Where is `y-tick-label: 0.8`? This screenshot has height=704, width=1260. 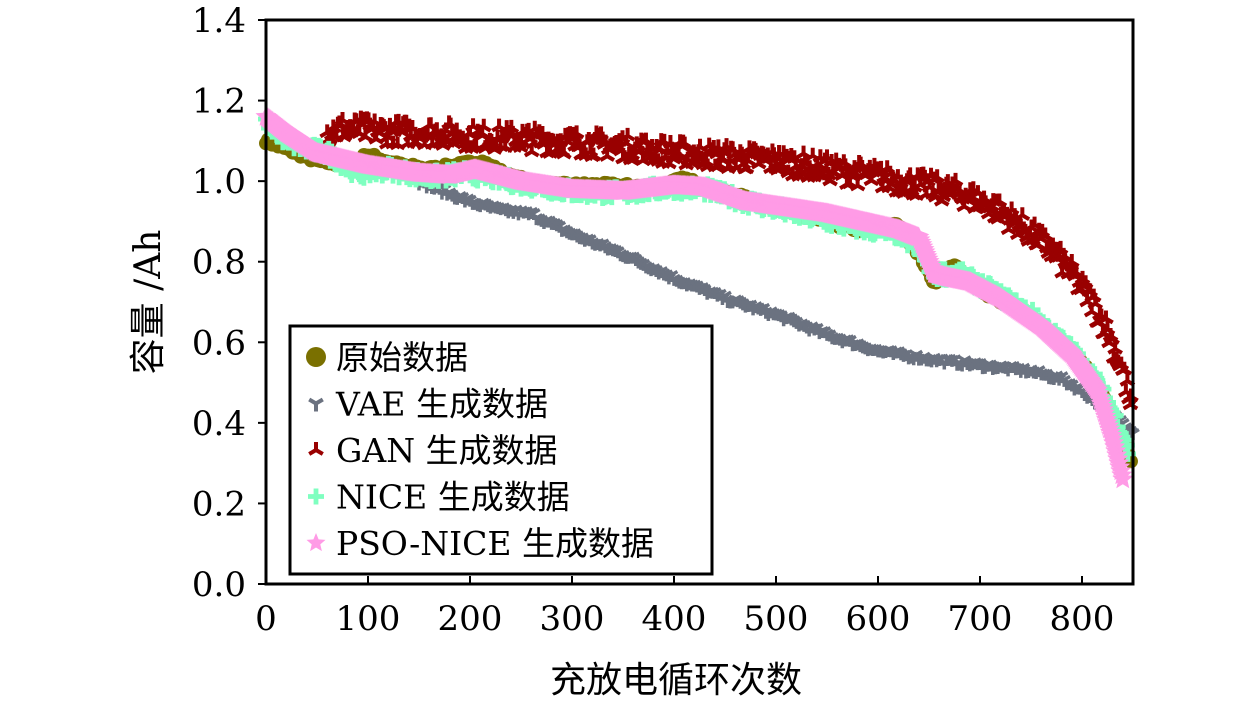
y-tick-label: 0.8 is located at coordinates (219, 263).